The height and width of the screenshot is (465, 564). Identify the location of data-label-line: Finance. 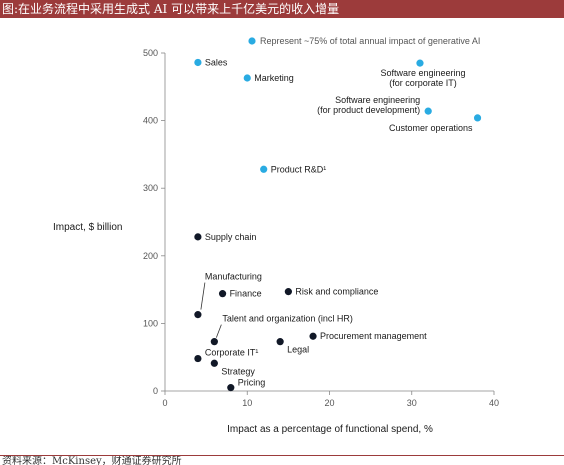
(246, 294).